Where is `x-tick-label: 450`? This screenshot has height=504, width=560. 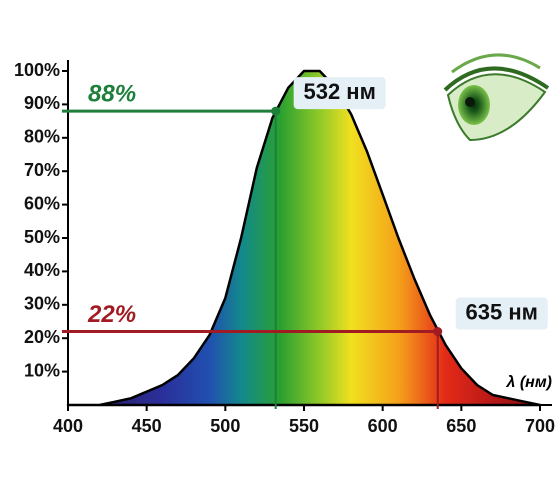 x-tick-label: 450 is located at coordinates (147, 426).